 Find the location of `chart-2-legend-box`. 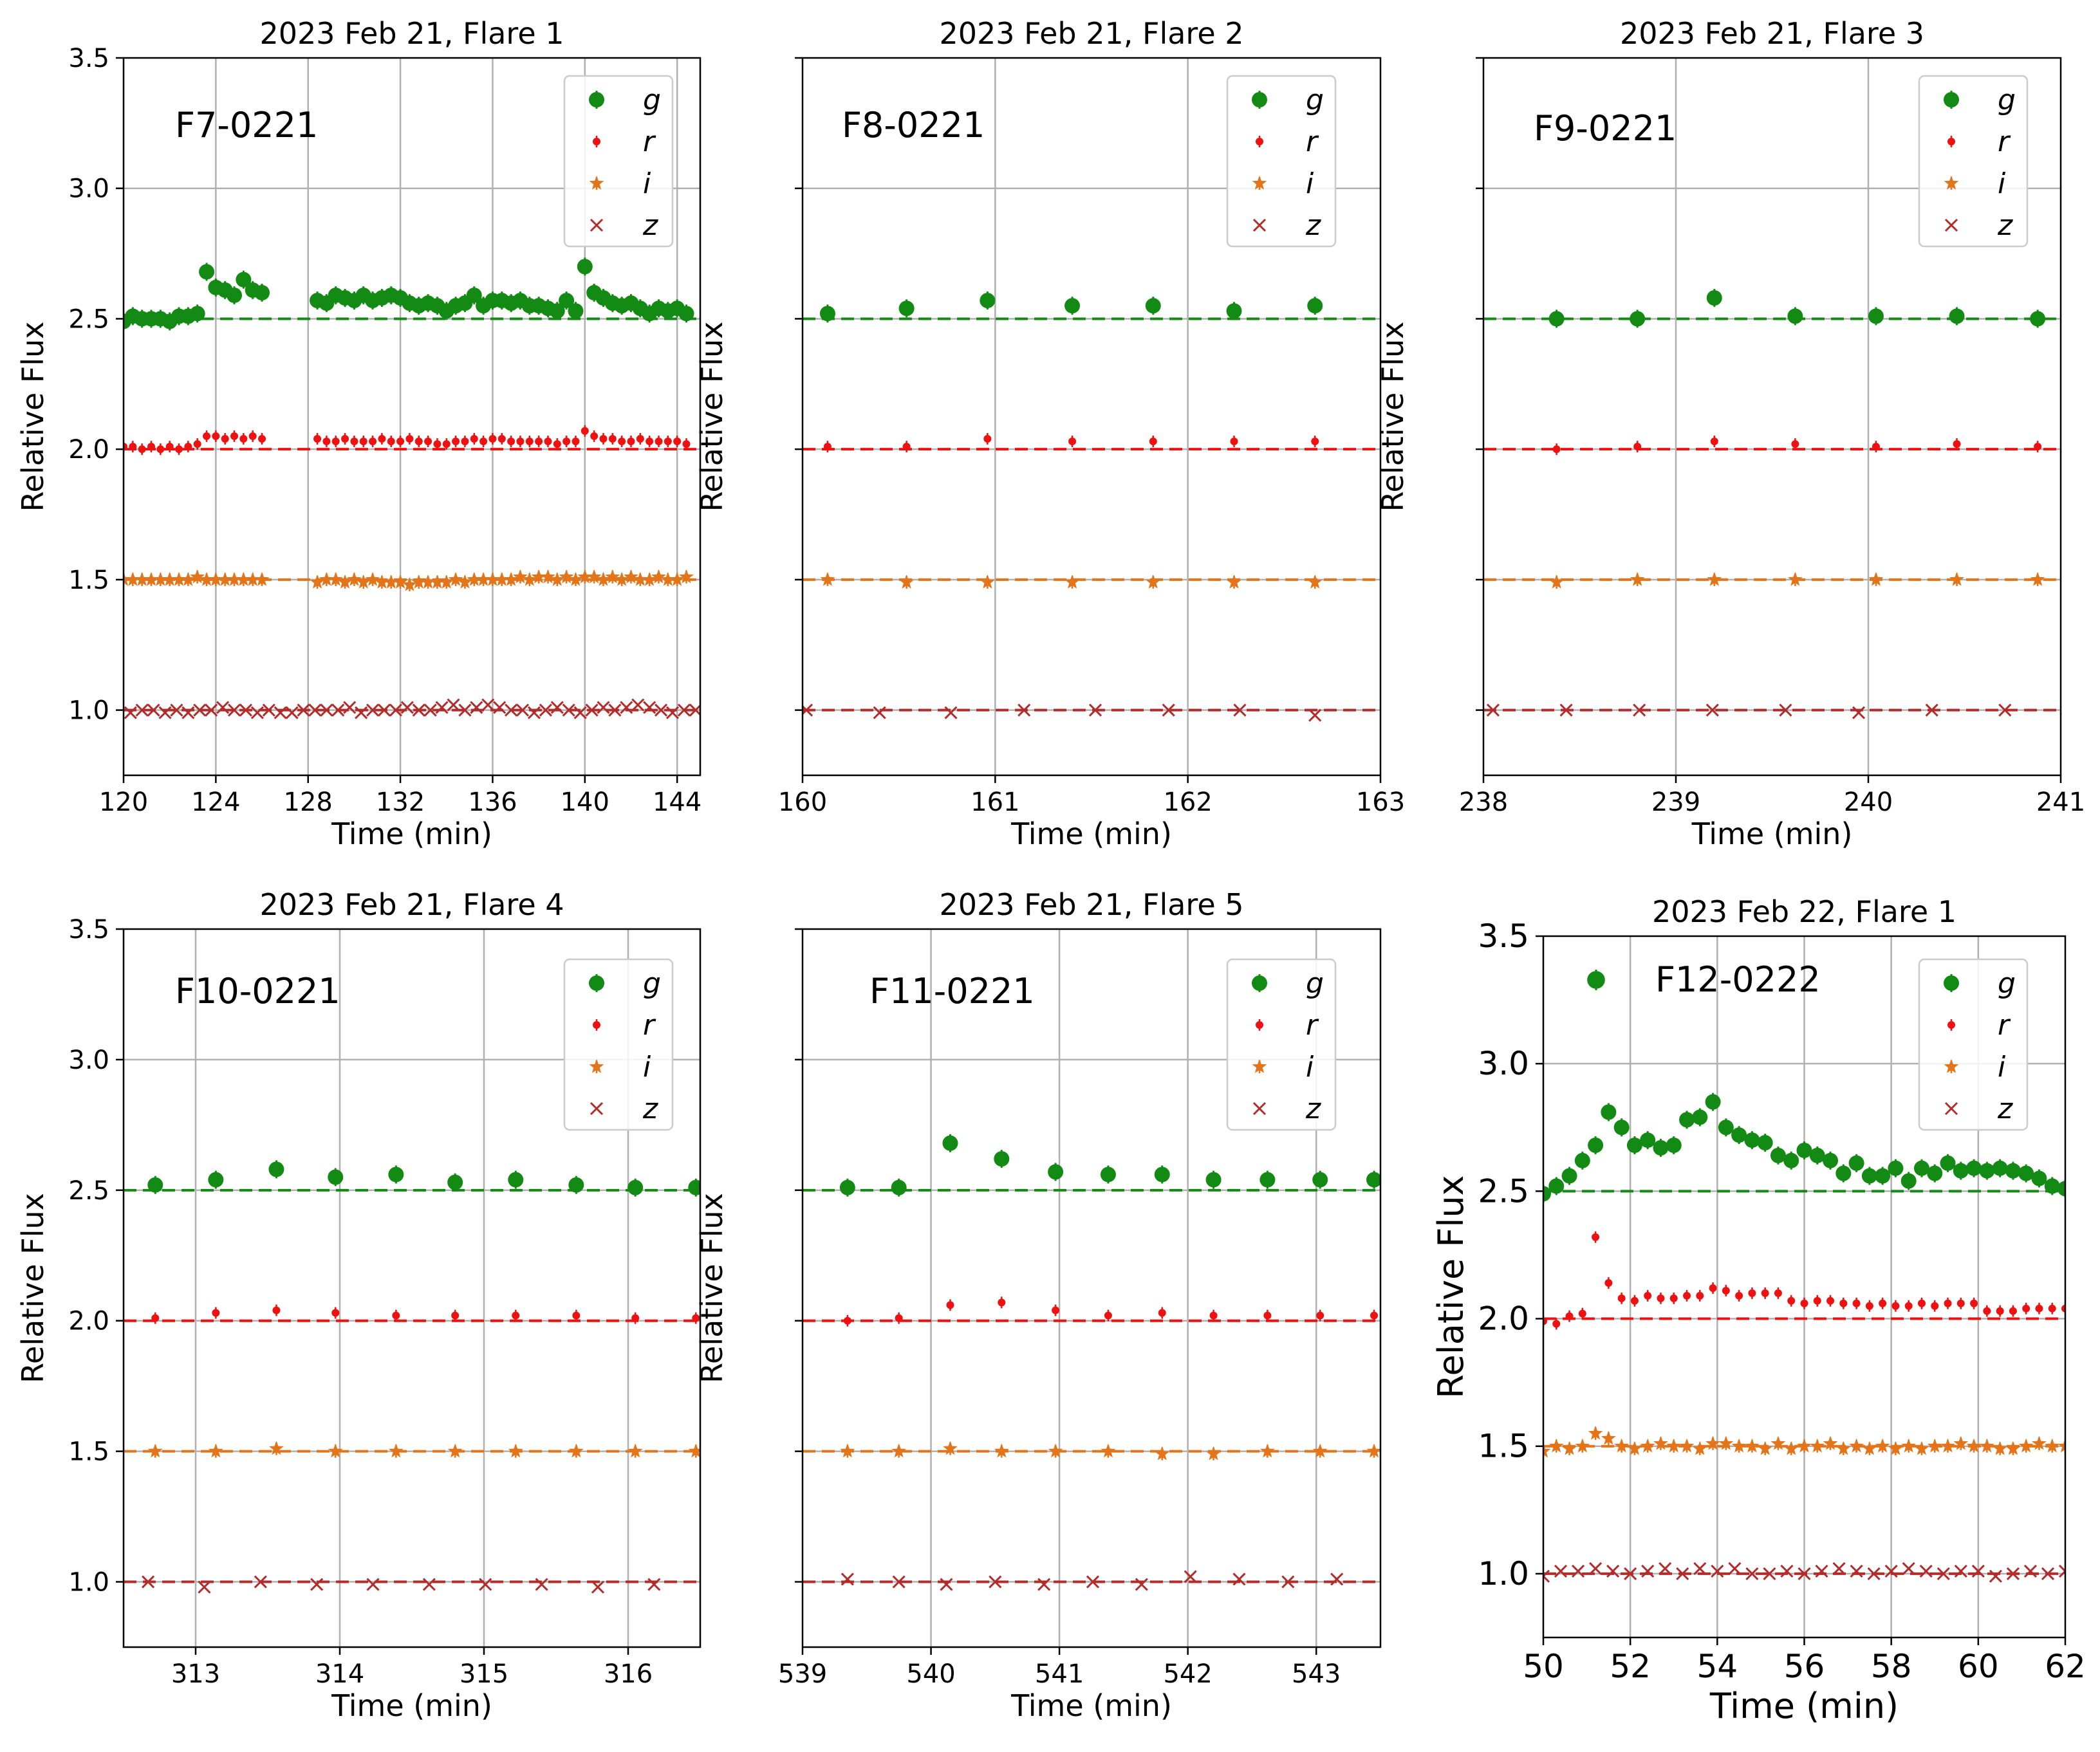

chart-2-legend-box is located at coordinates (1973, 161).